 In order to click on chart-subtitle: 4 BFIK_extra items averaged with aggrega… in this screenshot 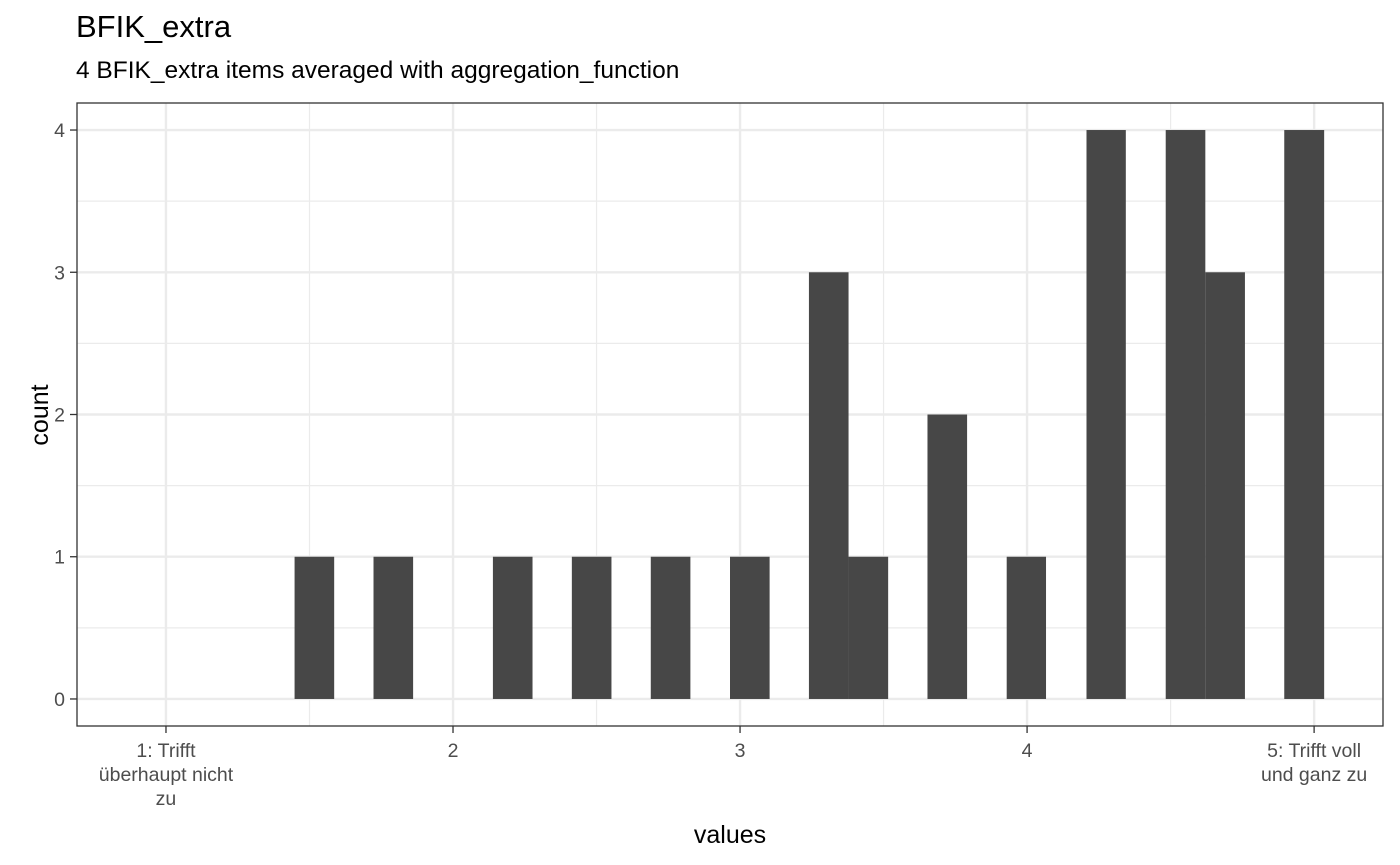, I will do `click(378, 70)`.